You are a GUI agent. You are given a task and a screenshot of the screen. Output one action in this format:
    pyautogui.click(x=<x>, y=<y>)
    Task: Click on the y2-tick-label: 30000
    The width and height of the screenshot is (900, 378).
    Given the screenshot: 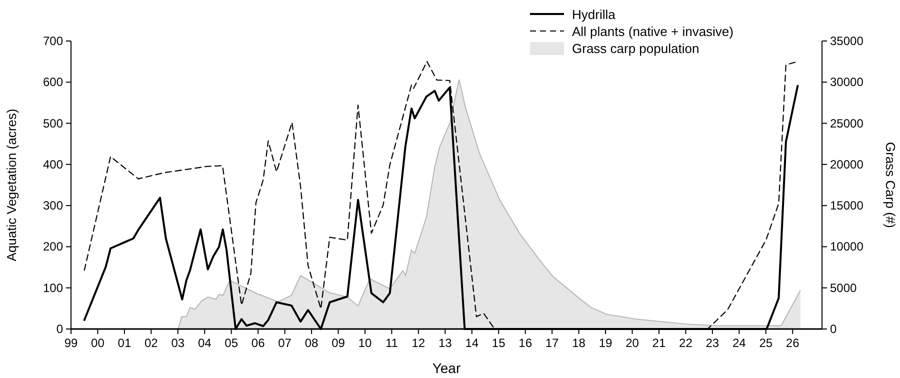 What is the action you would take?
    pyautogui.click(x=847, y=82)
    